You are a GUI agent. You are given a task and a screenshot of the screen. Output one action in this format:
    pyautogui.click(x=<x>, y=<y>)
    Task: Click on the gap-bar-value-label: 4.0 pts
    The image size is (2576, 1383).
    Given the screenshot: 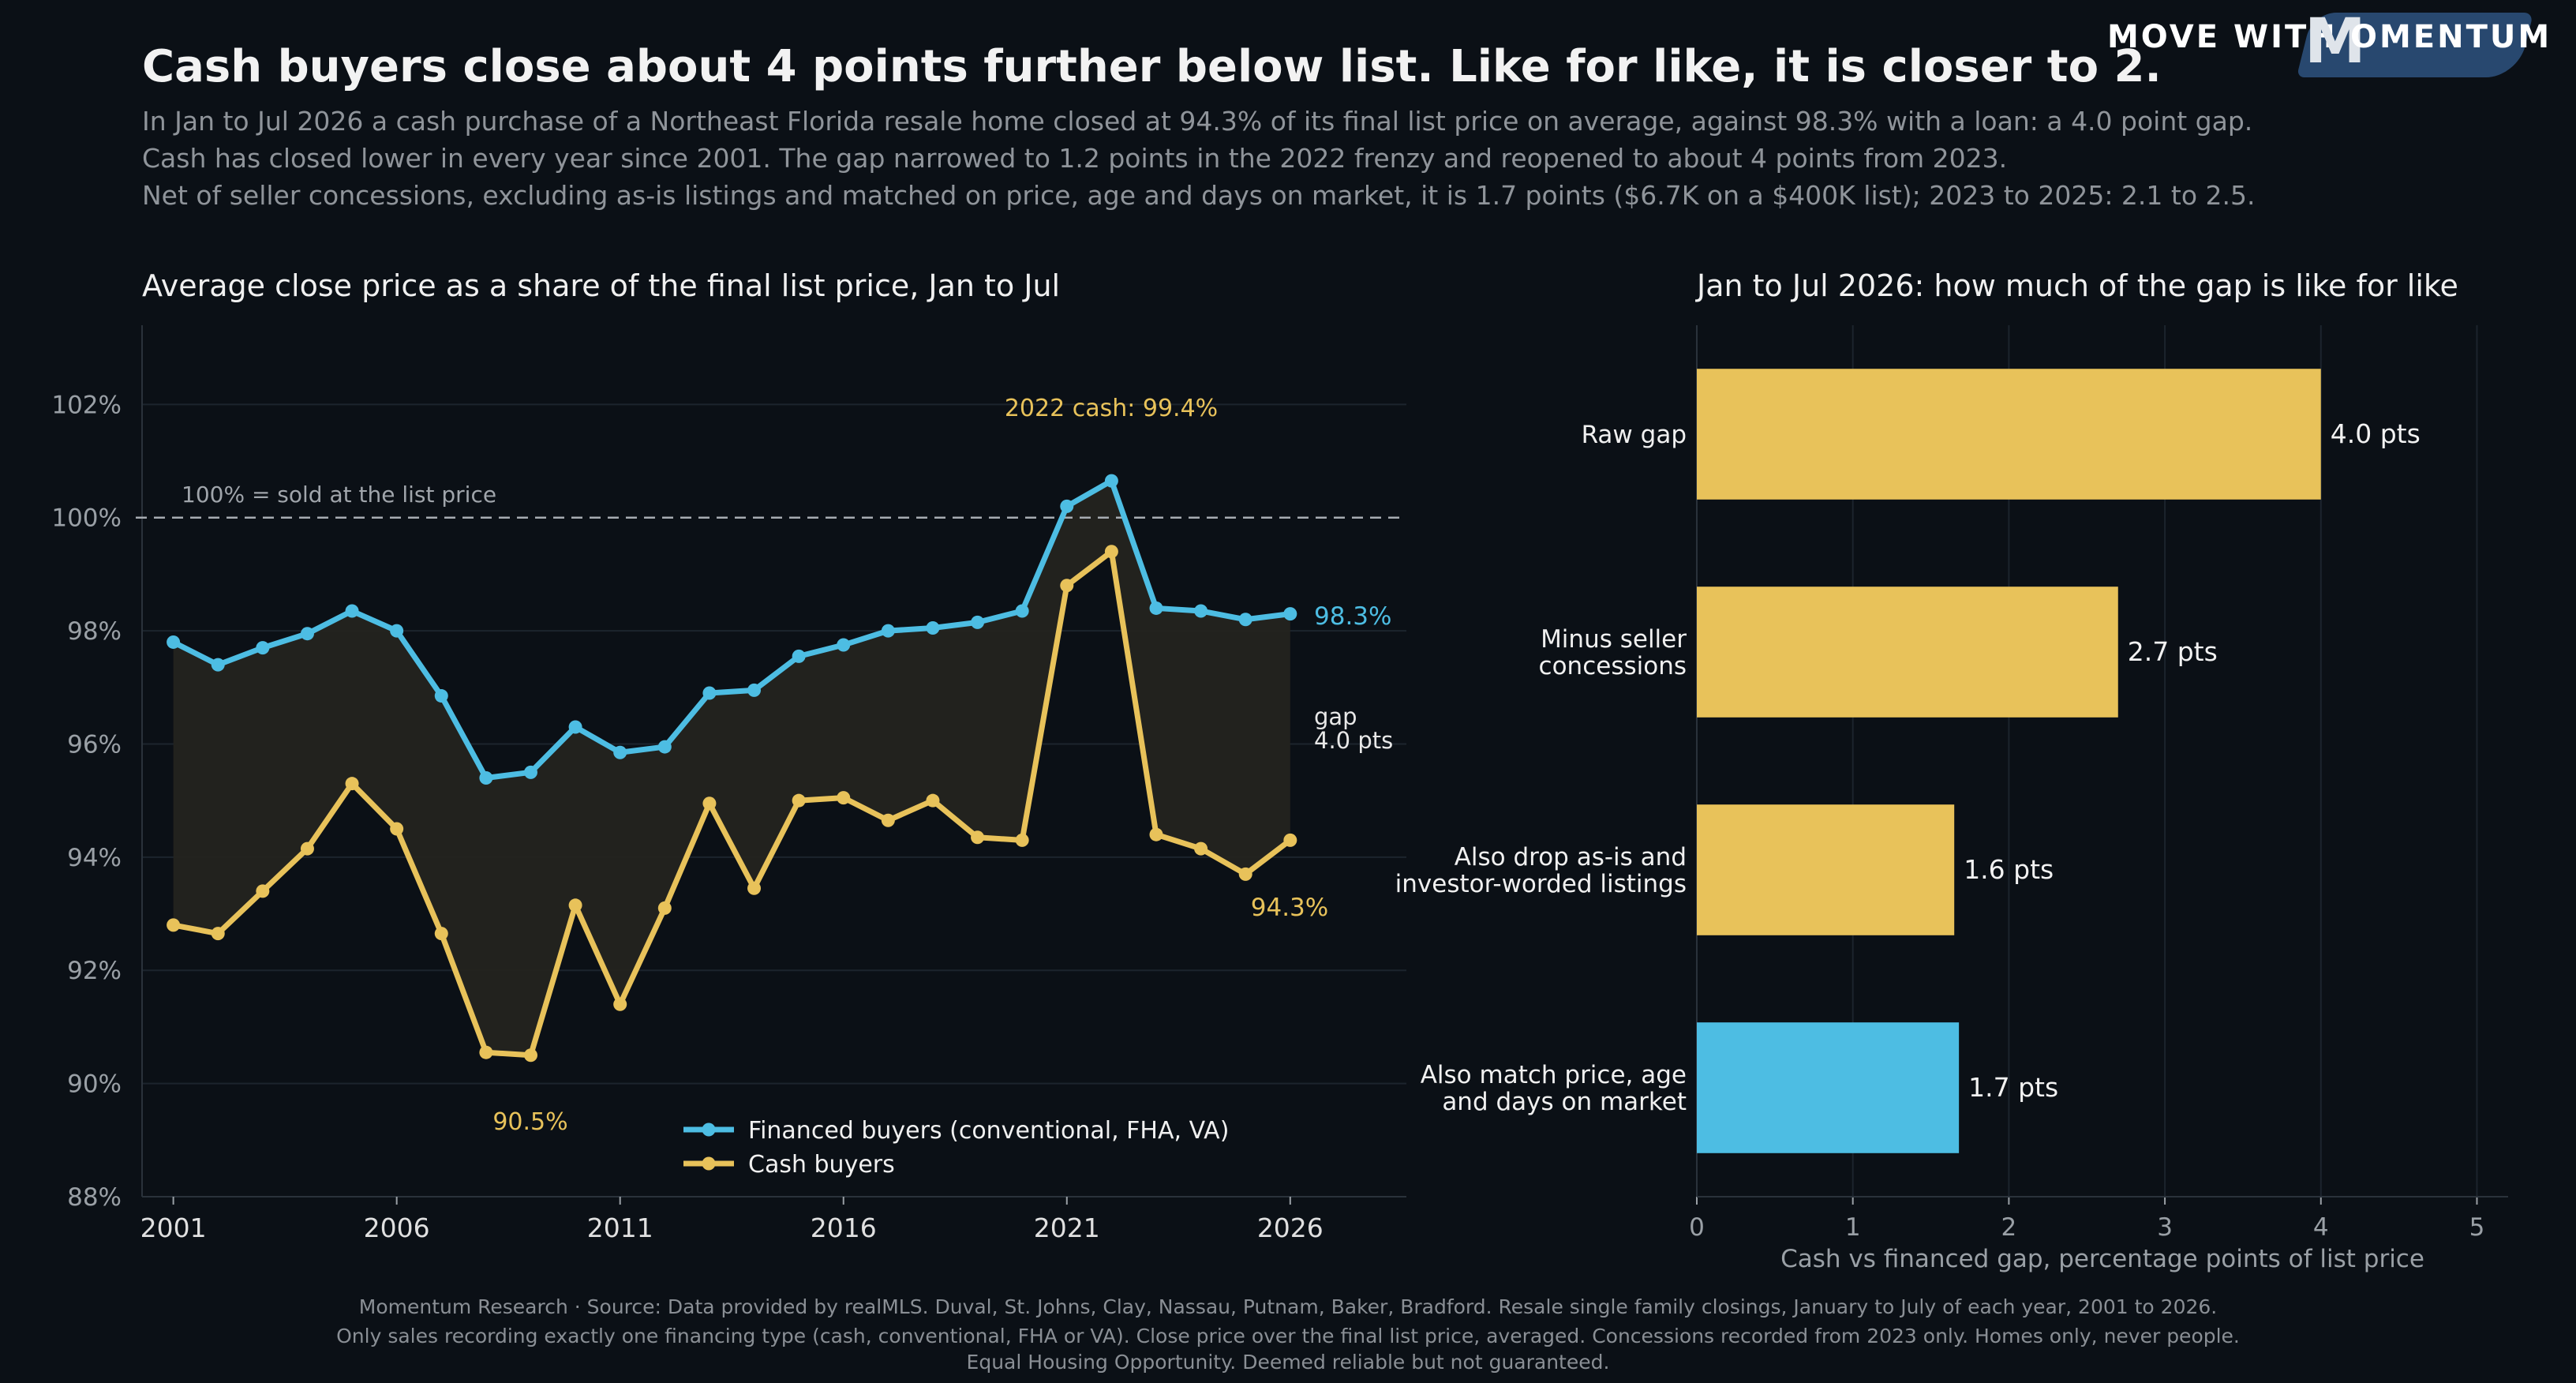 What is the action you would take?
    pyautogui.click(x=2376, y=433)
    